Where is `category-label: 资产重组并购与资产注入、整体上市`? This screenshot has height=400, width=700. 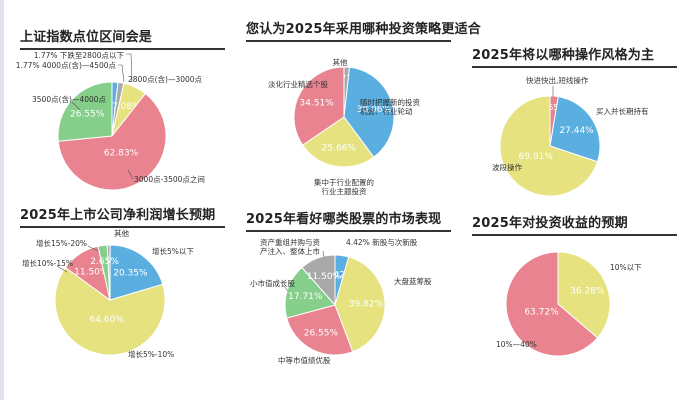 category-label: 资产重组并购与资产注入、整体上市 is located at coordinates (290, 246).